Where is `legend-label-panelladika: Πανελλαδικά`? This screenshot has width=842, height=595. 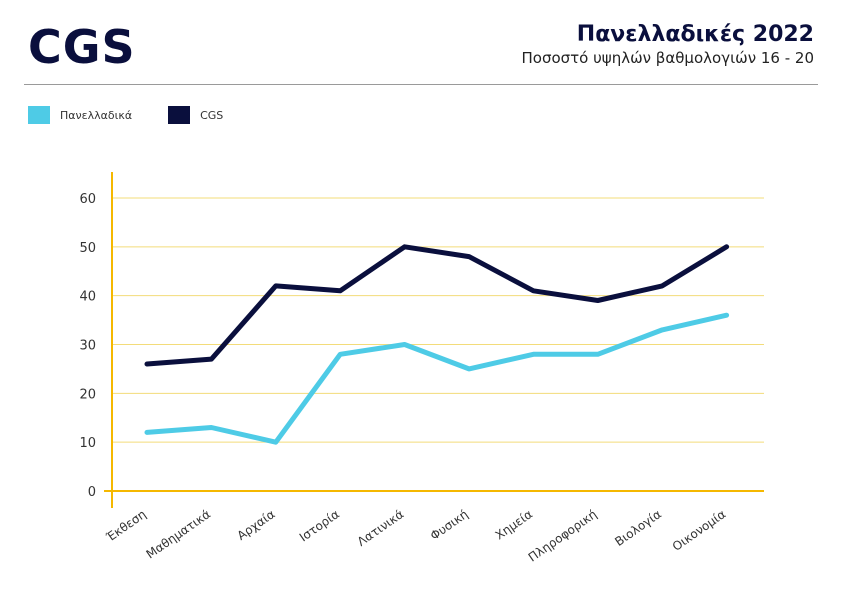
legend-label-panelladika: Πανελλαδικά is located at coordinates (96, 115).